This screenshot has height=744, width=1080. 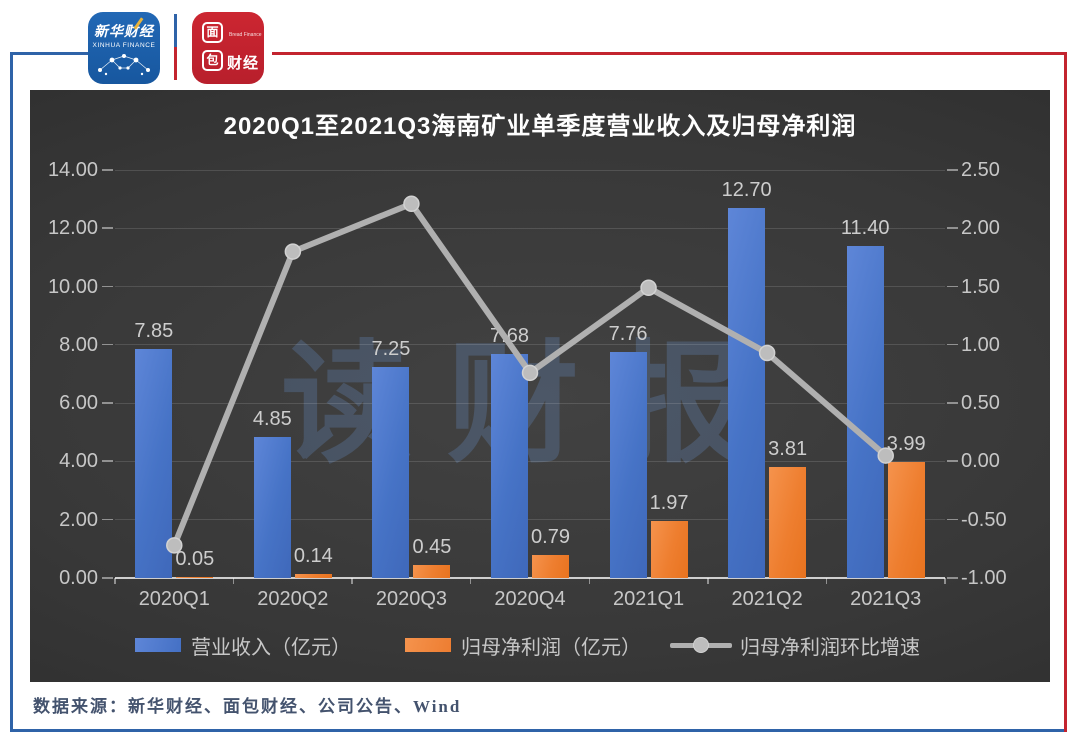 I want to click on right-axis-label: 0.50, so click(x=980, y=403).